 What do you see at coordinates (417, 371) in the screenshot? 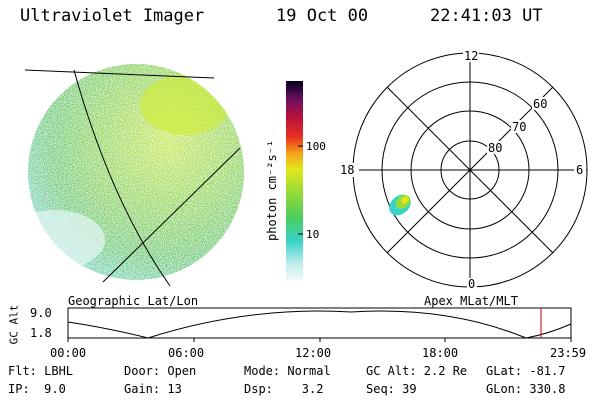
I see `info-gcalt: GC Alt: 2.2 Re` at bounding box center [417, 371].